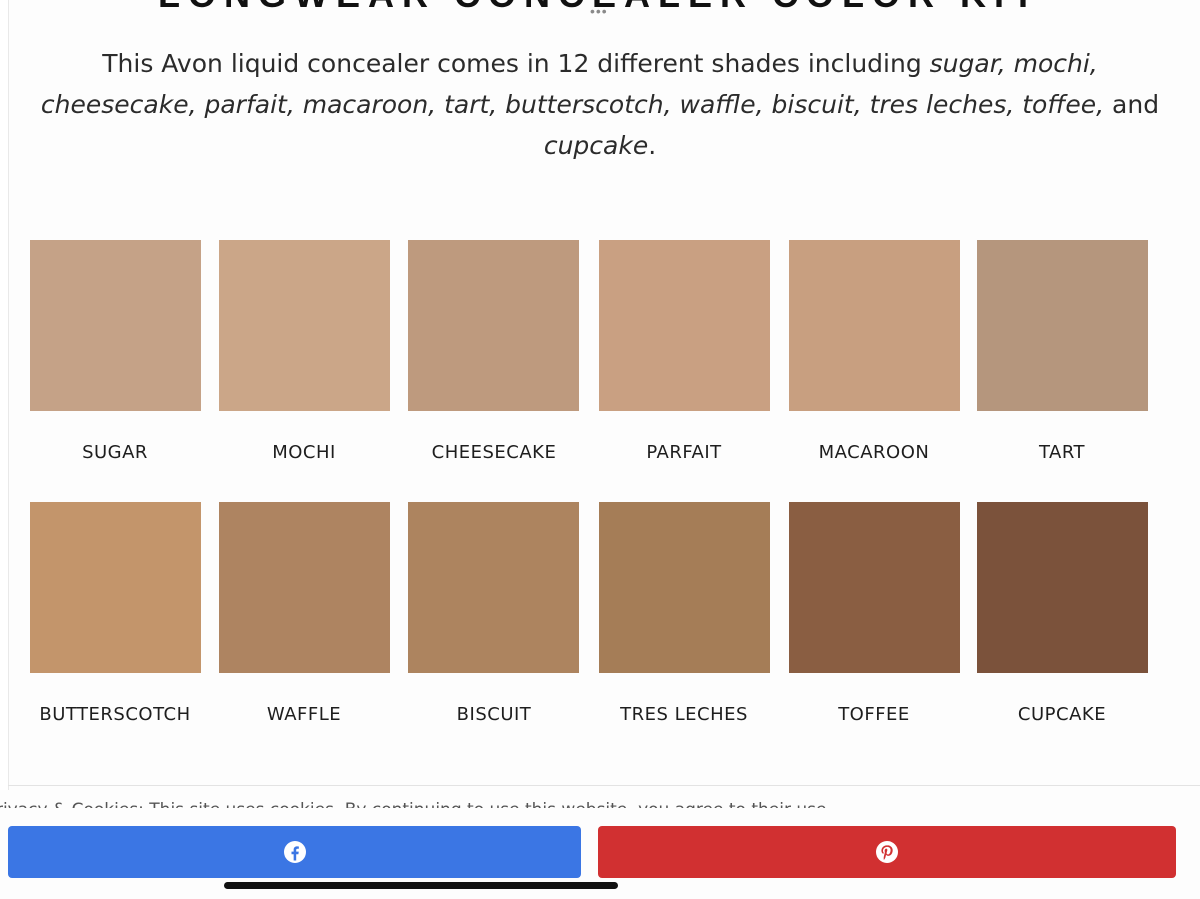  Describe the element at coordinates (304, 325) in the screenshot. I see `shade-swatch-mochi` at that location.